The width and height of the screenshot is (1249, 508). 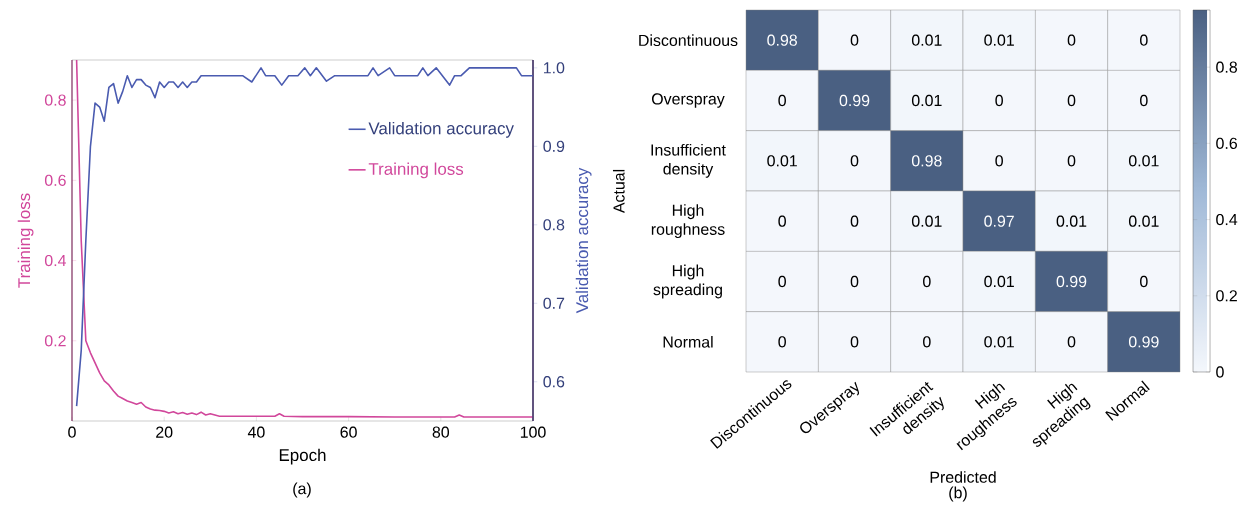 I want to click on y-tick-label: High spreading, so click(x=687, y=281).